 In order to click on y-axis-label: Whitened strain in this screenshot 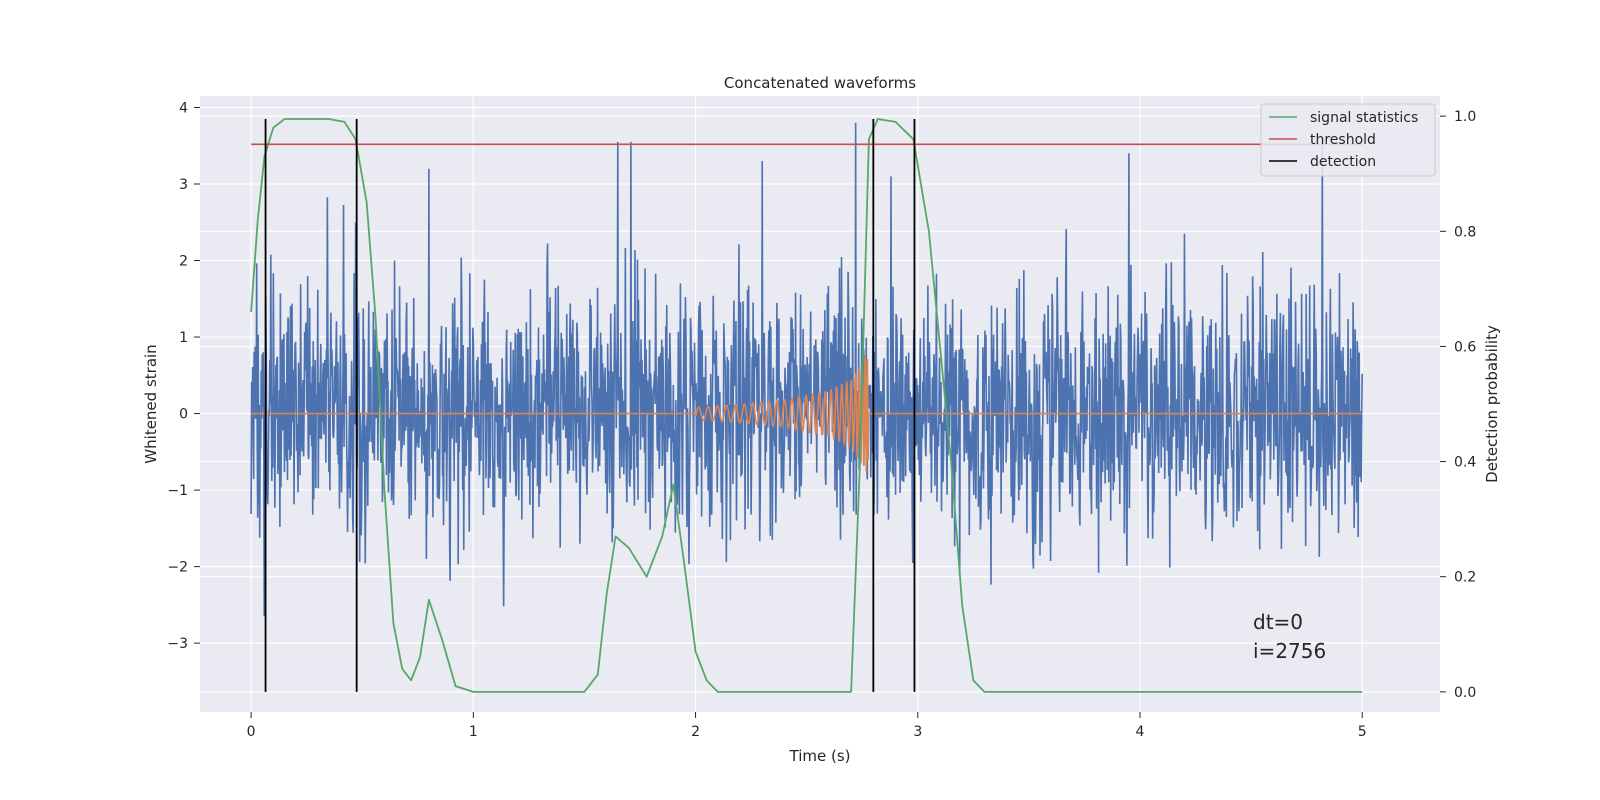, I will do `click(151, 403)`.